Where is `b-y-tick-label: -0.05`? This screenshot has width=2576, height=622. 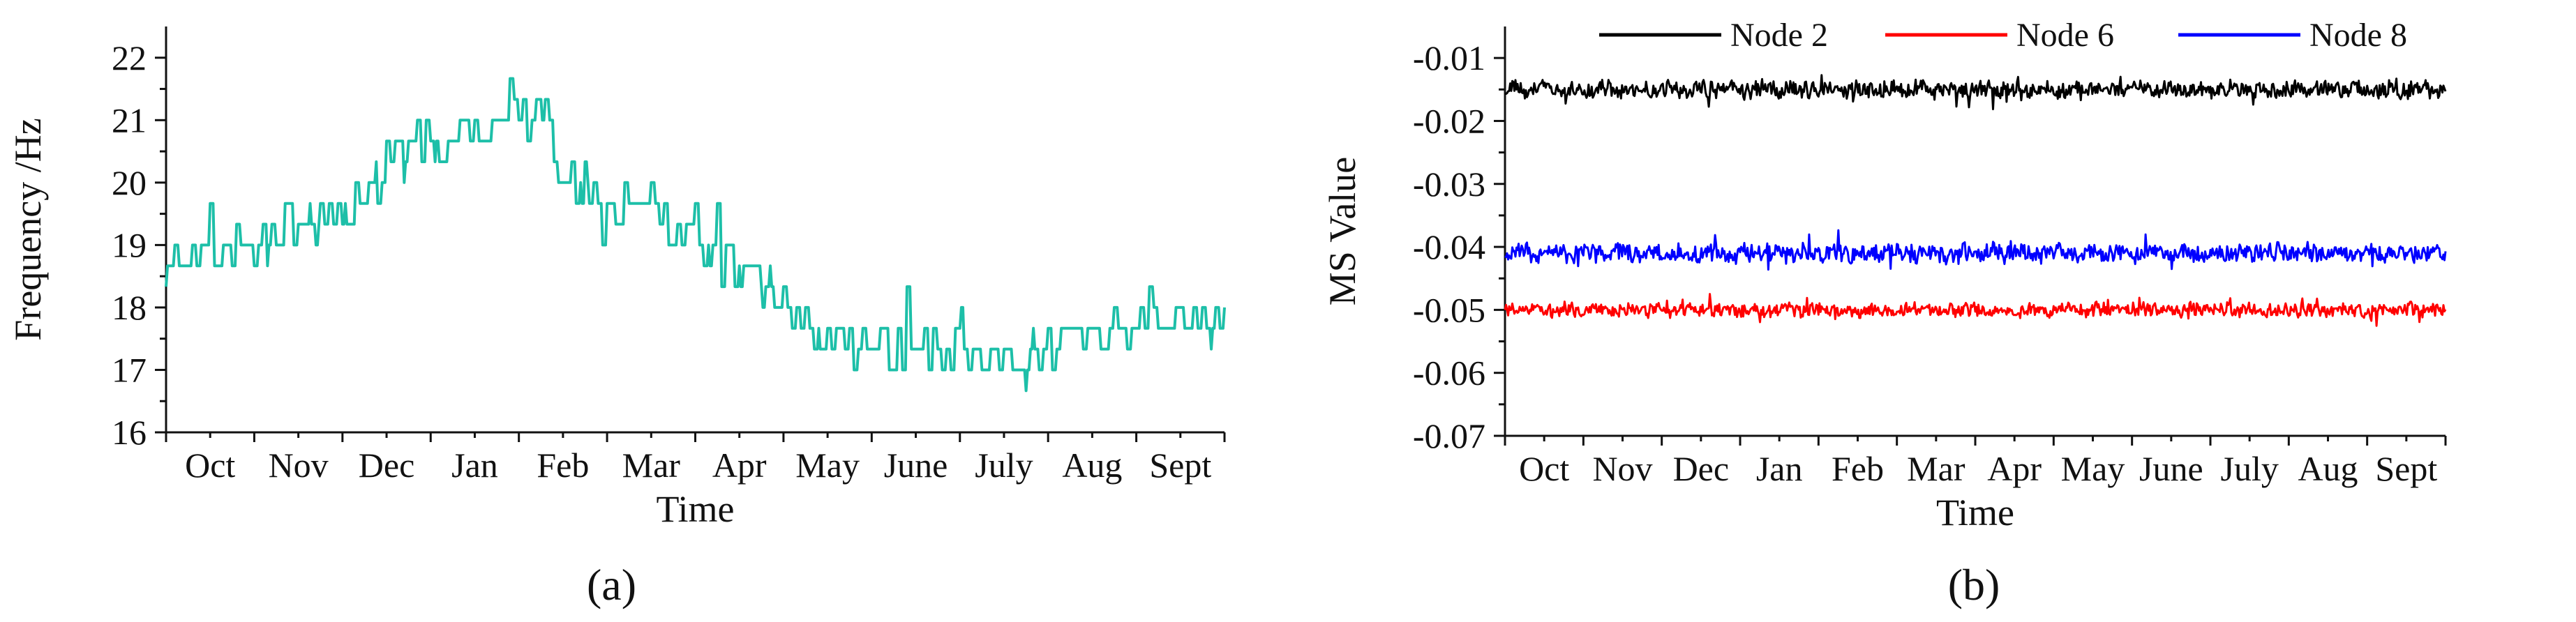
b-y-tick-label: -0.05 is located at coordinates (1449, 310).